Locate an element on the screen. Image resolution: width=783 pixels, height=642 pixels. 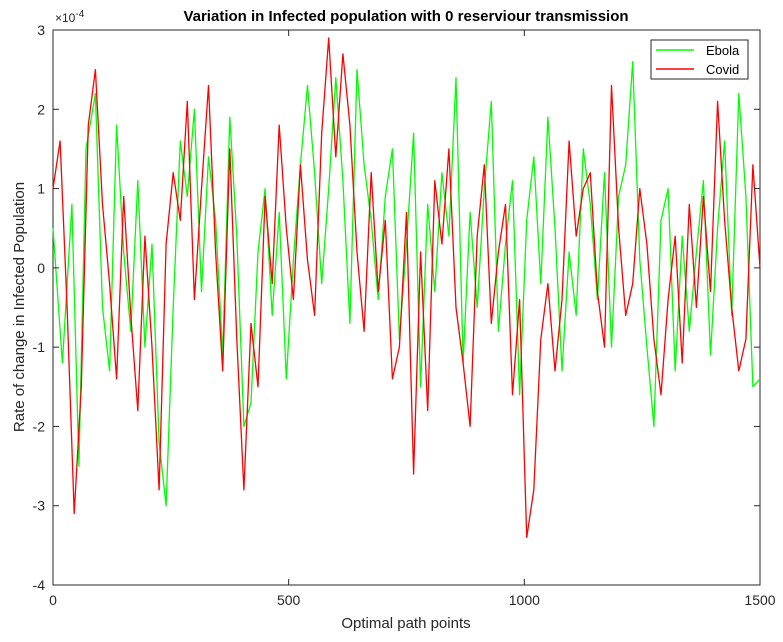
x-axis-title: Optimal path points is located at coordinates (405, 623).